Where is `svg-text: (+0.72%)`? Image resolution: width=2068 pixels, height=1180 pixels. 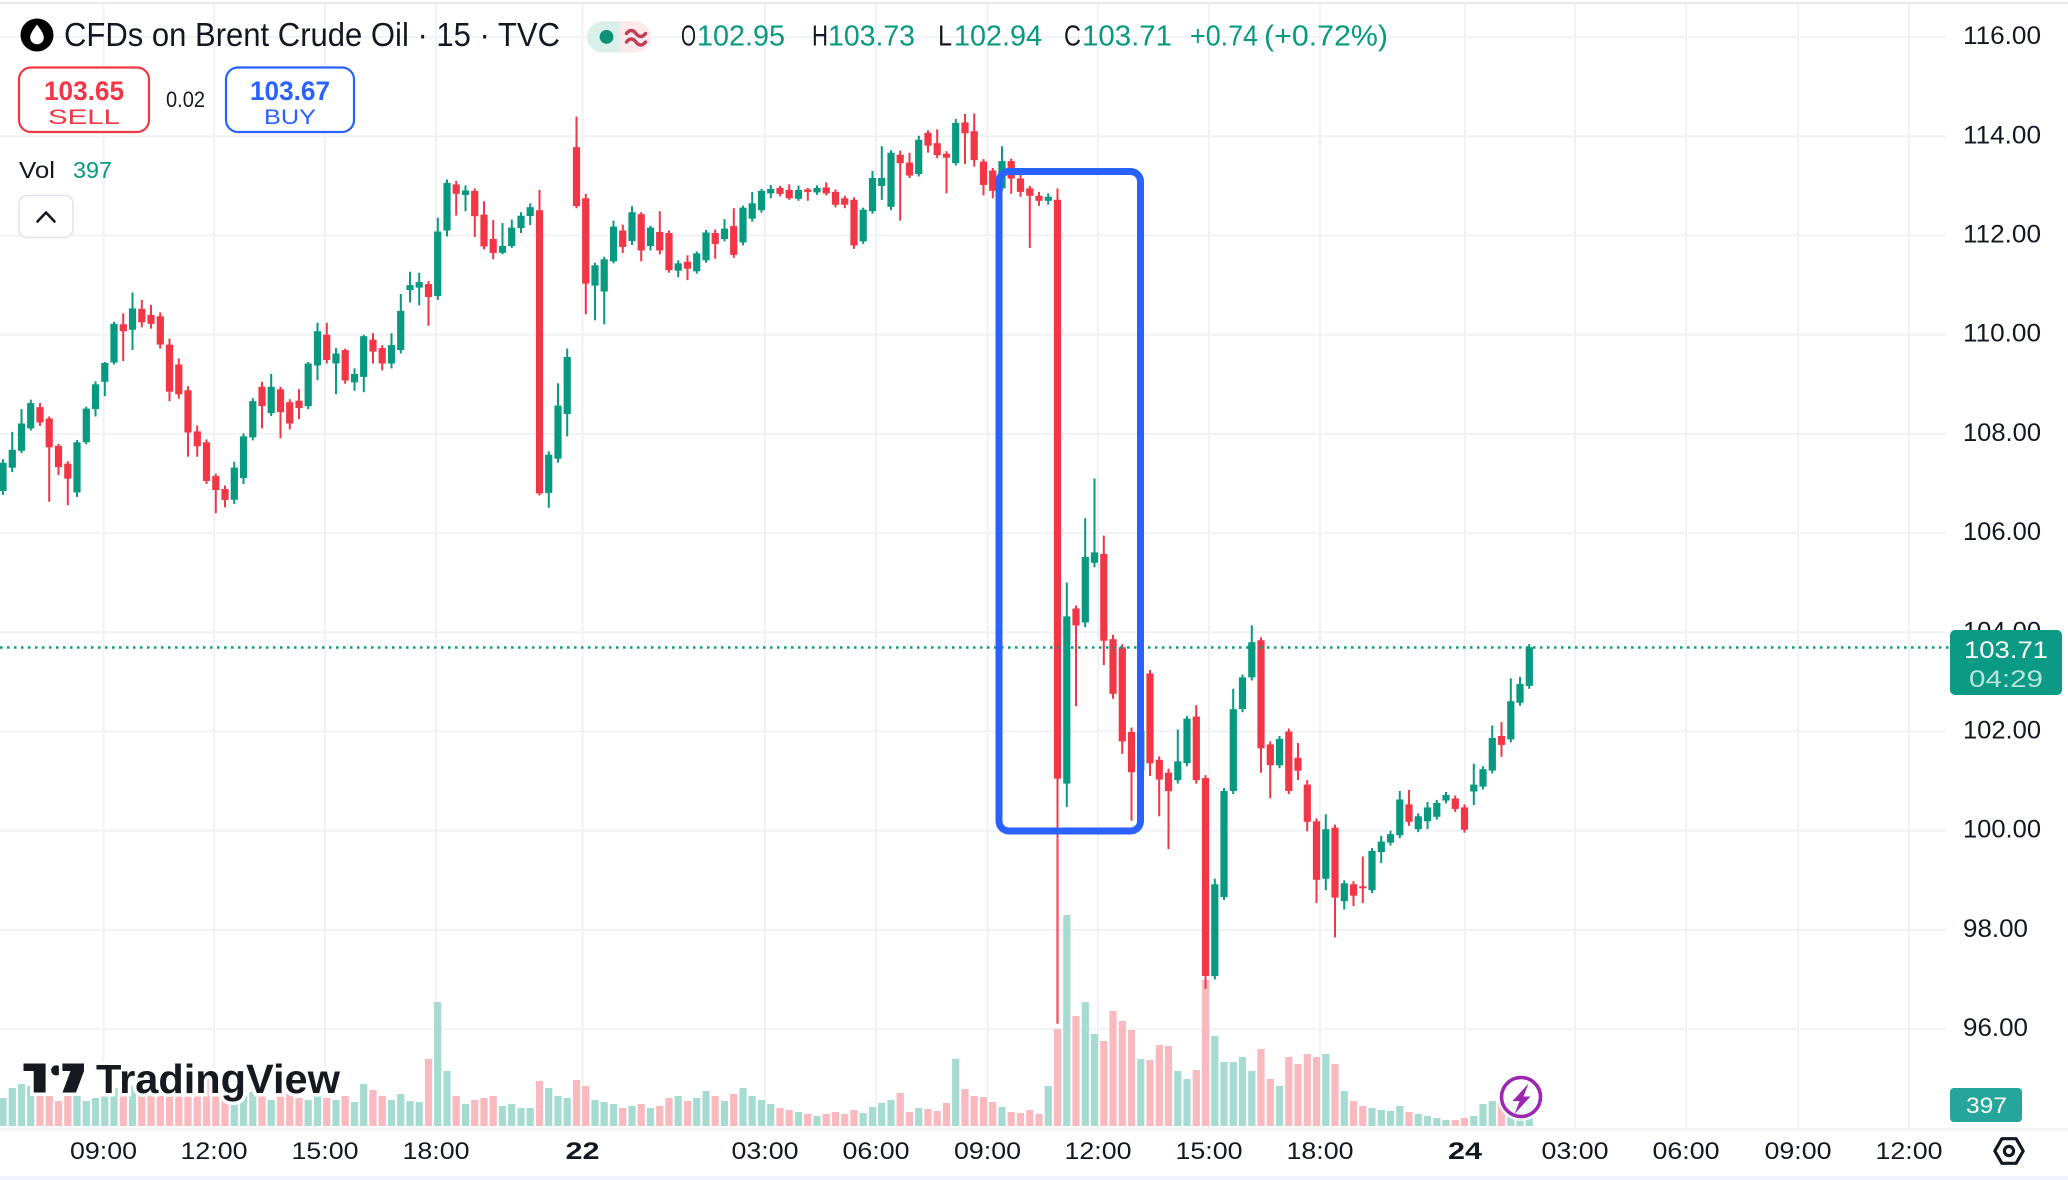 svg-text: (+0.72%) is located at coordinates (1326, 37).